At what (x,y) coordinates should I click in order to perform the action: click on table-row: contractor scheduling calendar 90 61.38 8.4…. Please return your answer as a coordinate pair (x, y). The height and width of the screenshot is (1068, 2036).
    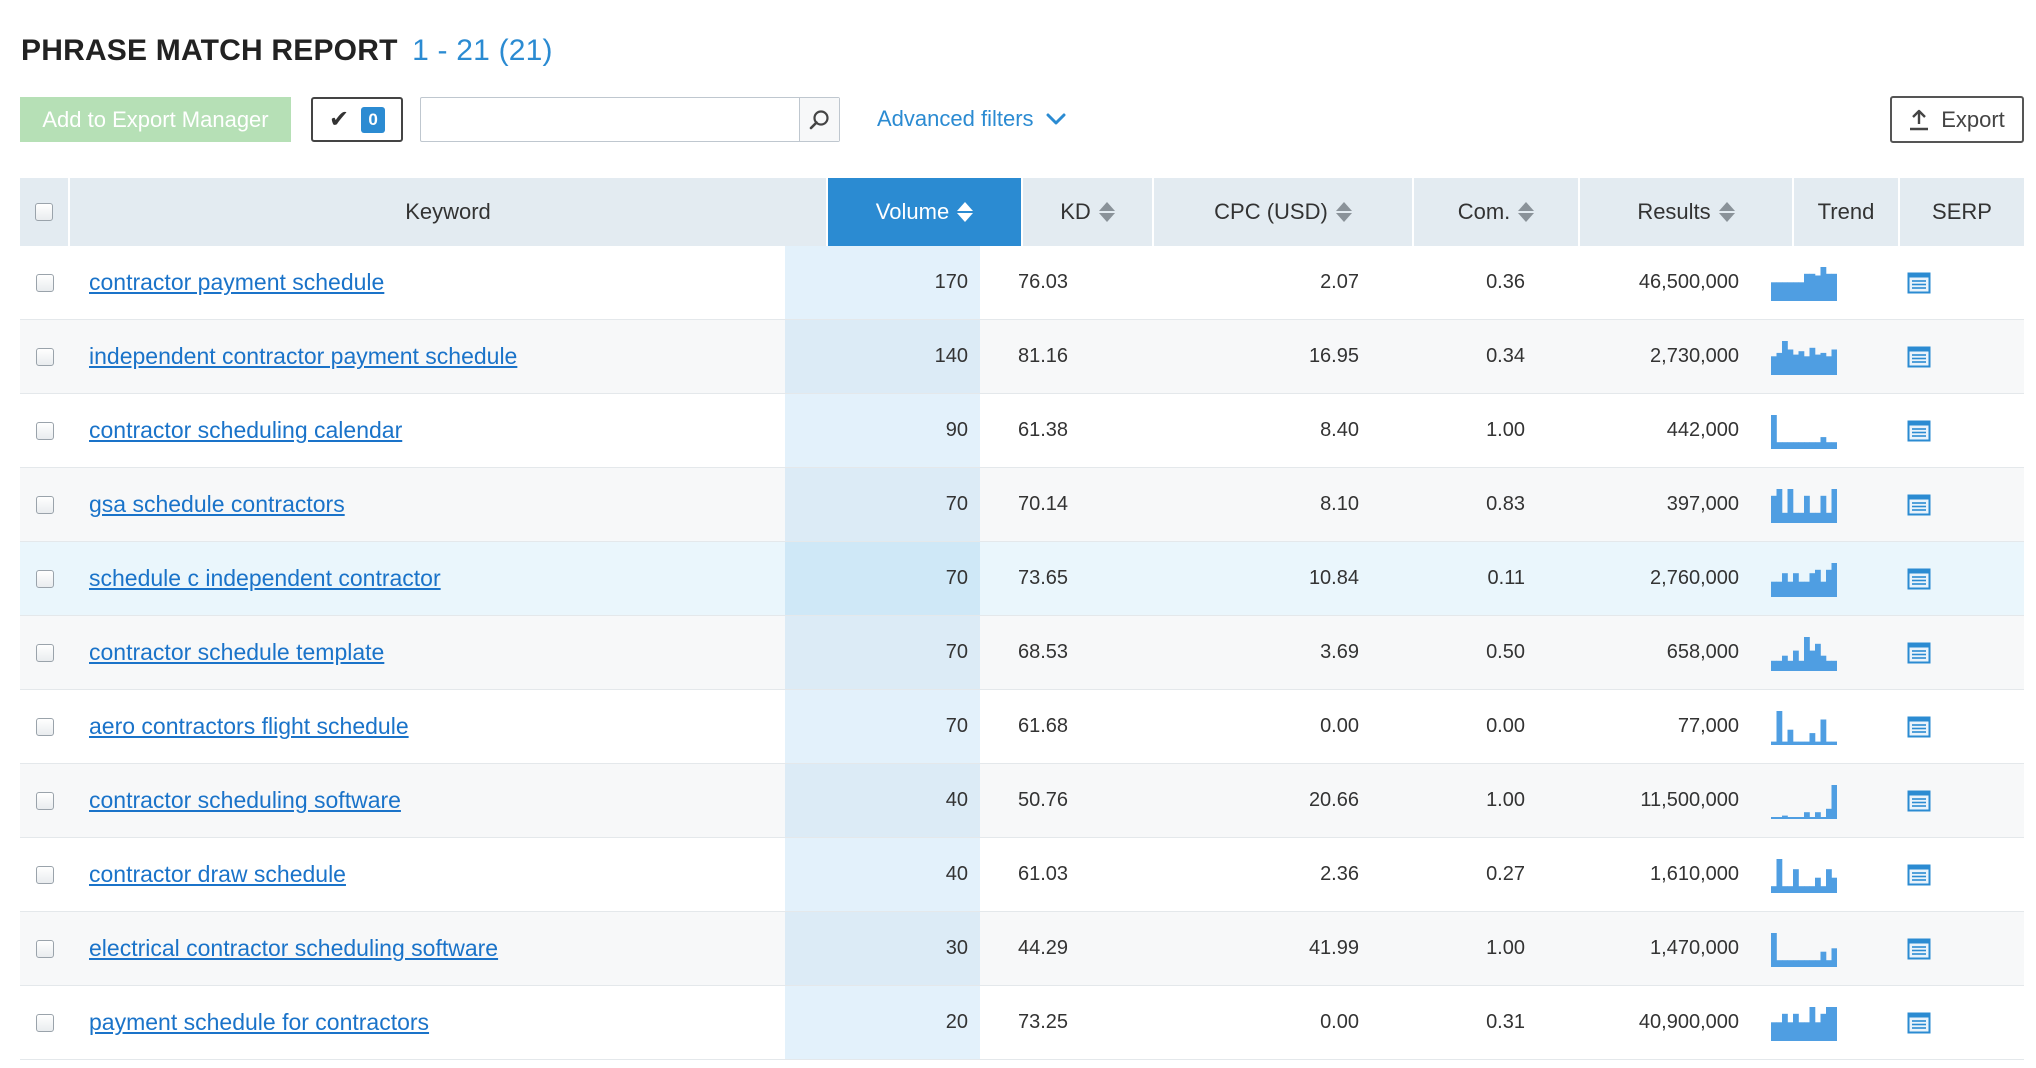
    Looking at the image, I should click on (1022, 431).